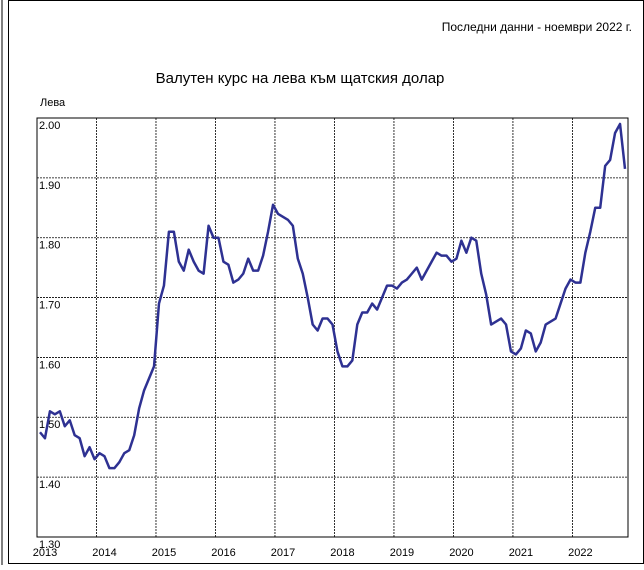 Image resolution: width=644 pixels, height=570 pixels. What do you see at coordinates (342, 553) in the screenshot?
I see `x-tick-label: 2018` at bounding box center [342, 553].